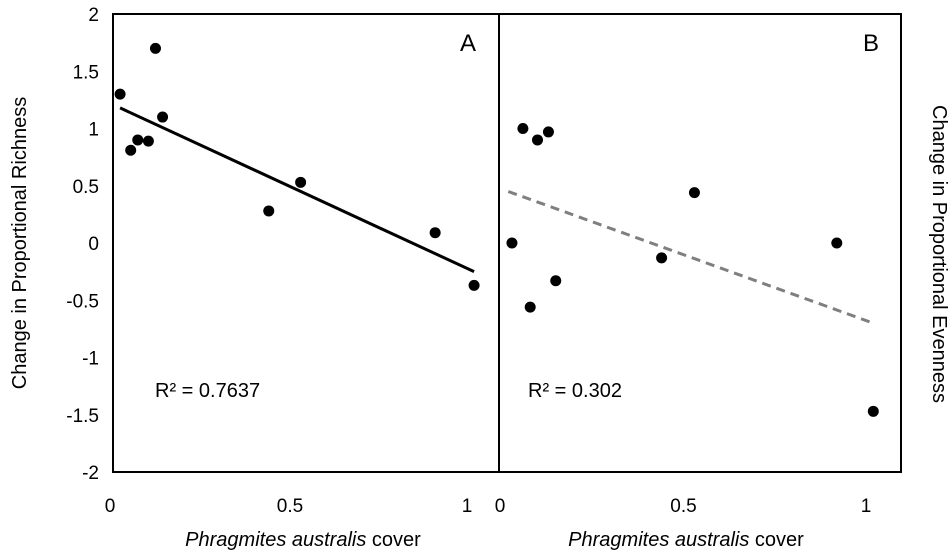  What do you see at coordinates (500, 506) in the screenshot?
I see `panel-b-x-tick-label-0: 0` at bounding box center [500, 506].